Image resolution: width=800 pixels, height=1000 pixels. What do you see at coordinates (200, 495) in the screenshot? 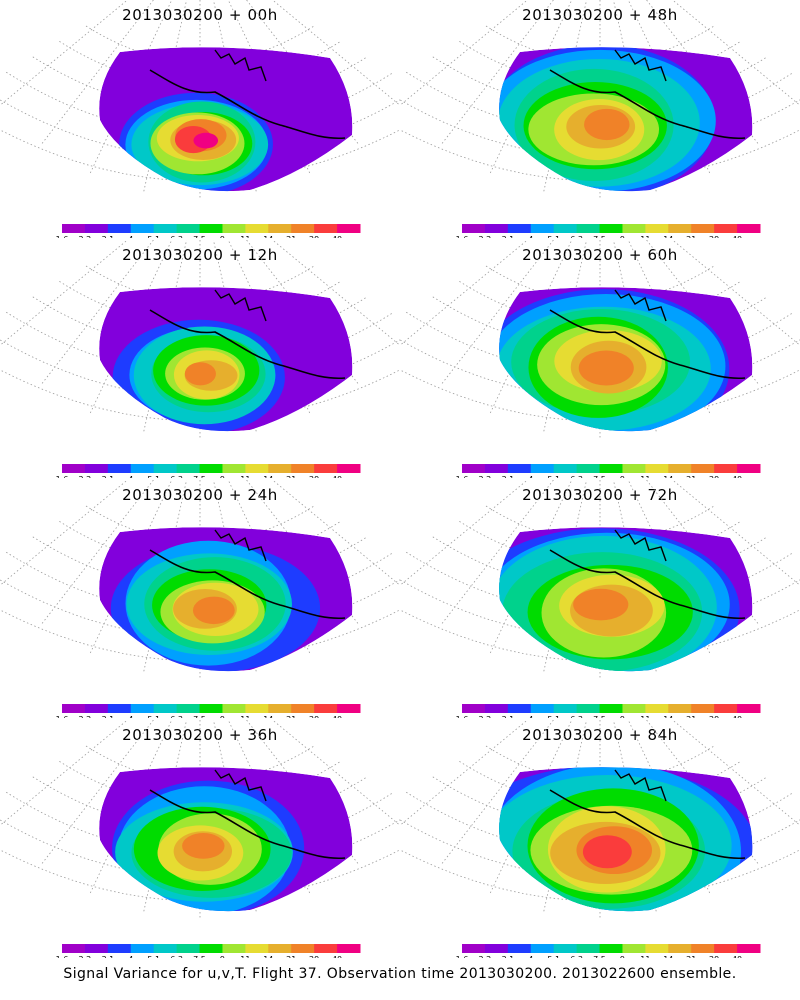
I see `panel-title: 2013030200 + 24h` at bounding box center [200, 495].